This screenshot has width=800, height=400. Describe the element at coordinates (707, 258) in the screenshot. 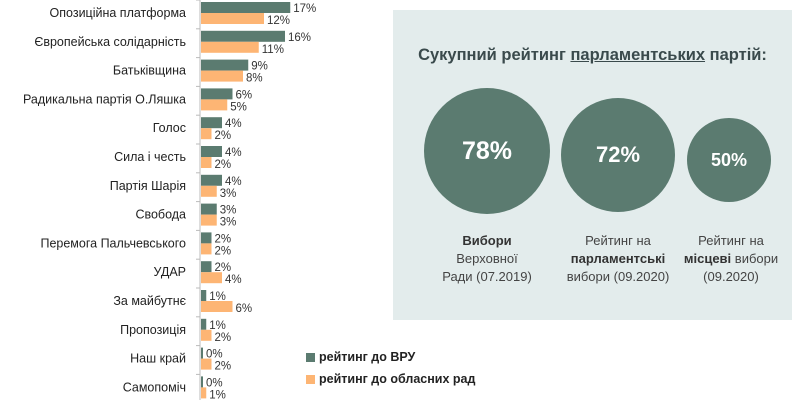

I see `caption-bold: місцеві` at that location.